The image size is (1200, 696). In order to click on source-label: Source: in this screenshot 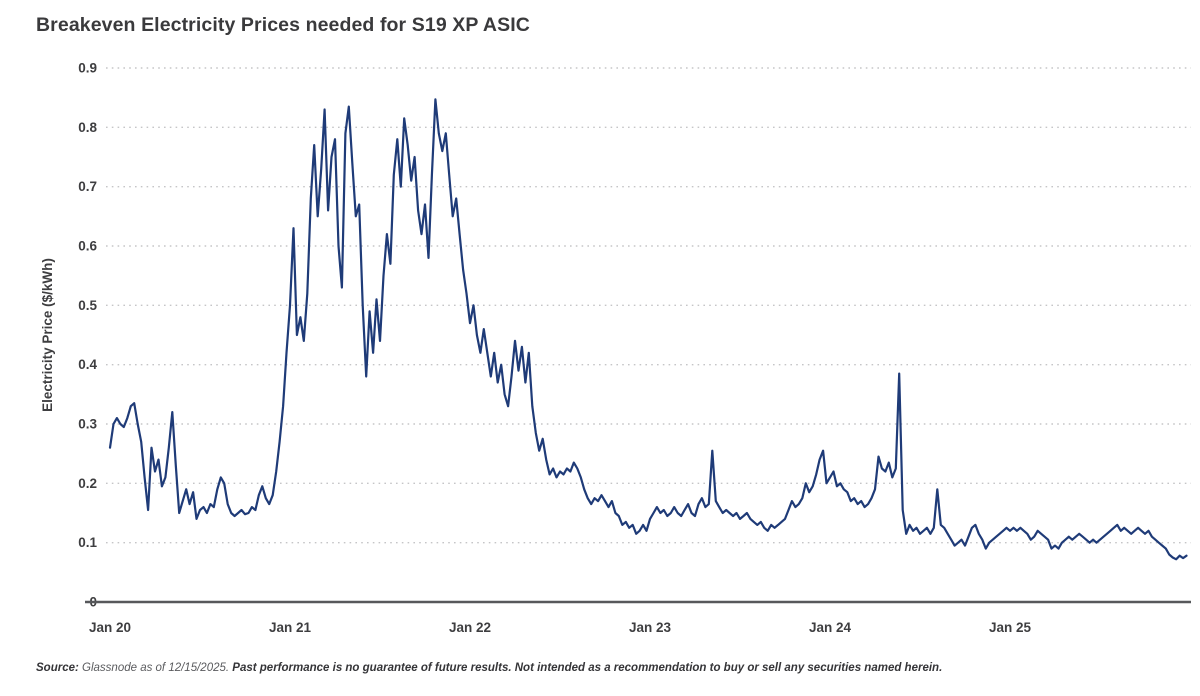, I will do `click(57, 668)`.